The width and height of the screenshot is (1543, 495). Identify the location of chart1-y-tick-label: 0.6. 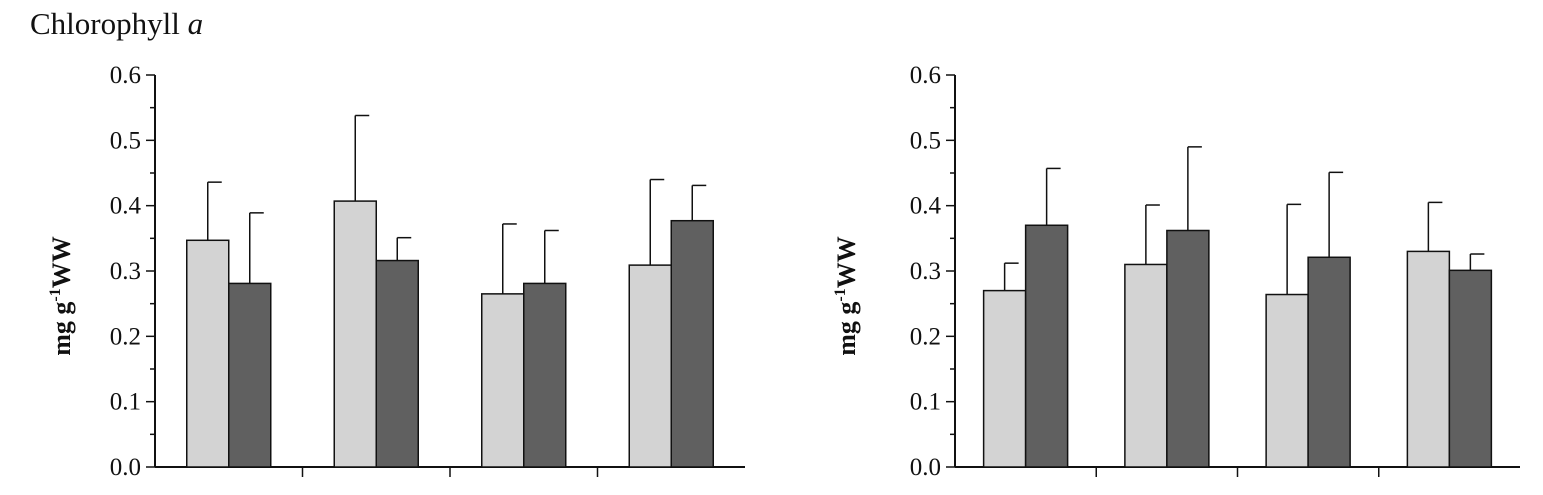
(125, 75).